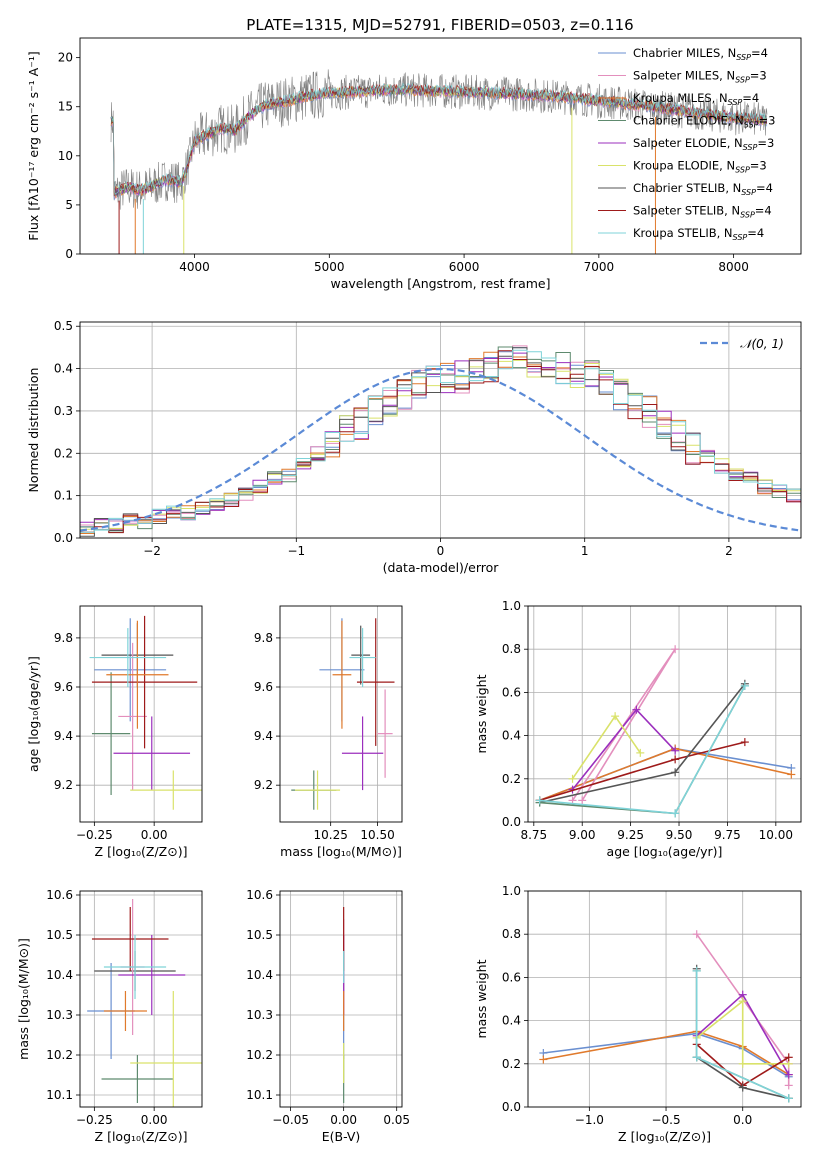  Describe the element at coordinates (687, 188) in the screenshot. I see `legend-label: Chabrier STELIB, N` at that location.